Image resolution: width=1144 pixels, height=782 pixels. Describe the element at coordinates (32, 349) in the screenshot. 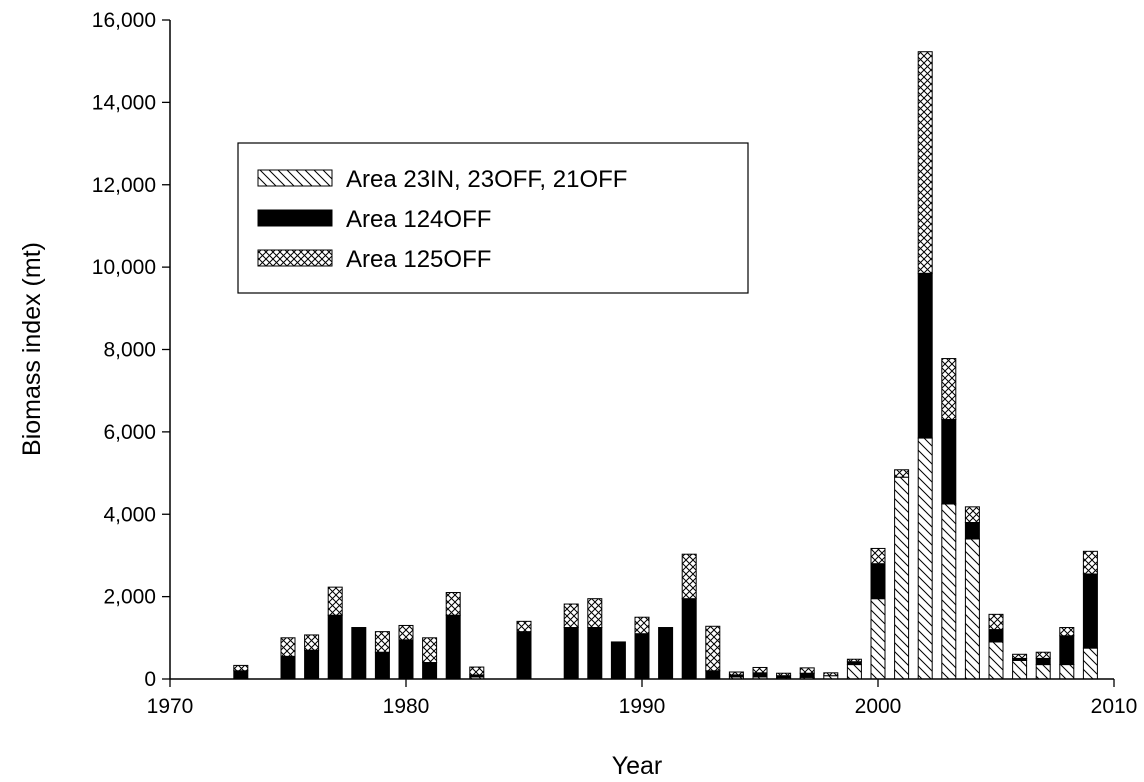

I see `y-axis-title: Biomass index (mt)` at that location.